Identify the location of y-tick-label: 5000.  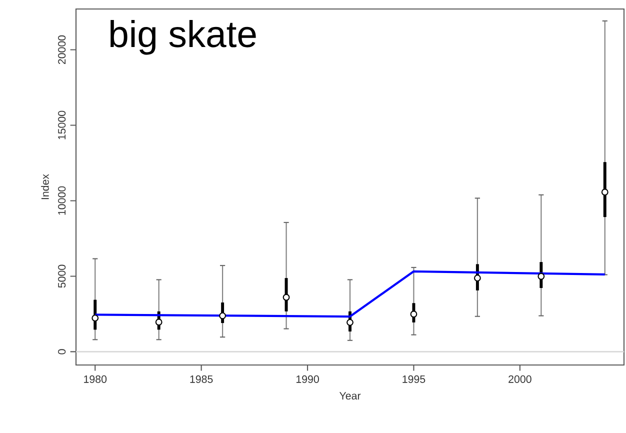
(62, 276).